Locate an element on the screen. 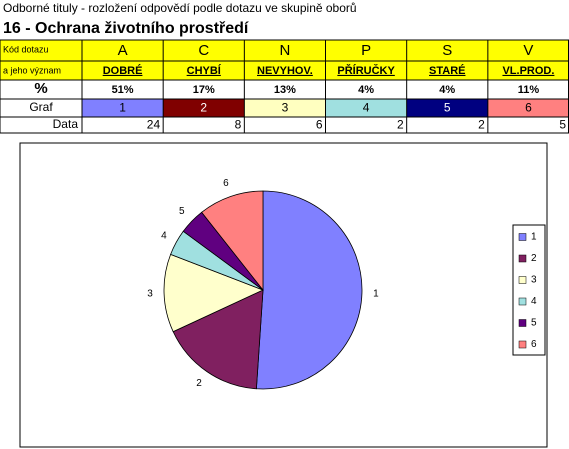 This screenshot has height=449, width=569. sheet-title: 16 - Ochrana životního prostředí is located at coordinates (126, 28).